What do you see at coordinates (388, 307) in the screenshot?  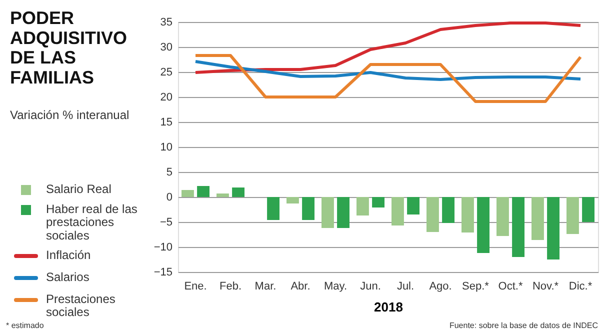 I see `x-axis-title: 2018` at bounding box center [388, 307].